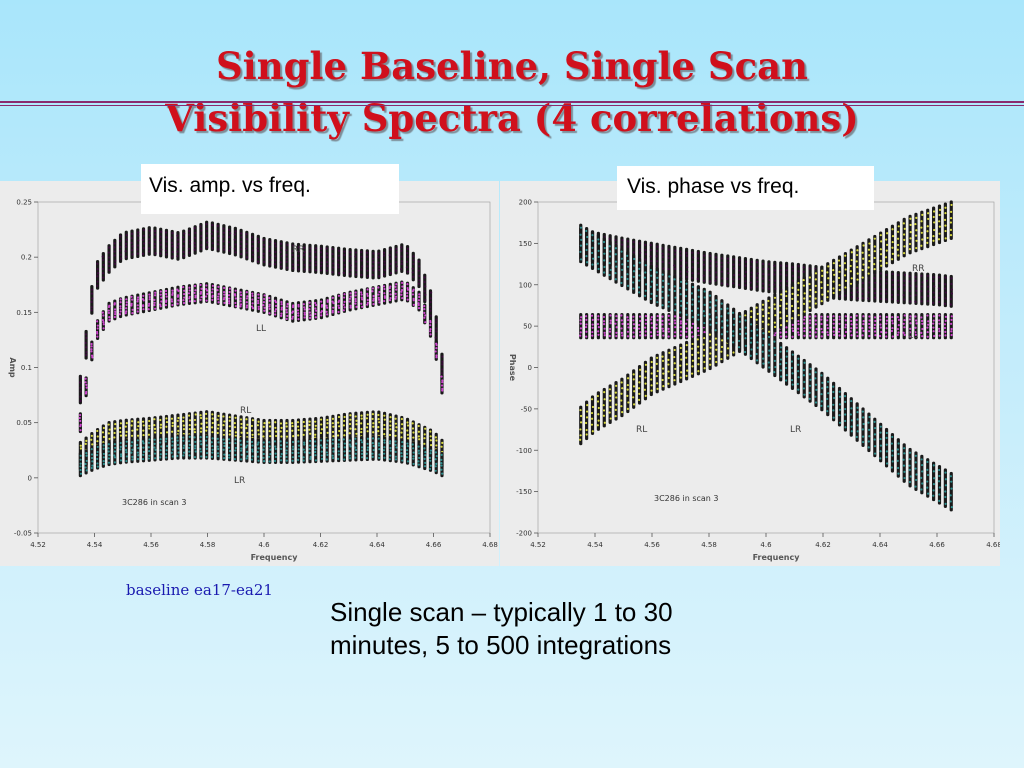 The image size is (1024, 768). What do you see at coordinates (766, 323) in the screenshot?
I see `series-RL` at bounding box center [766, 323].